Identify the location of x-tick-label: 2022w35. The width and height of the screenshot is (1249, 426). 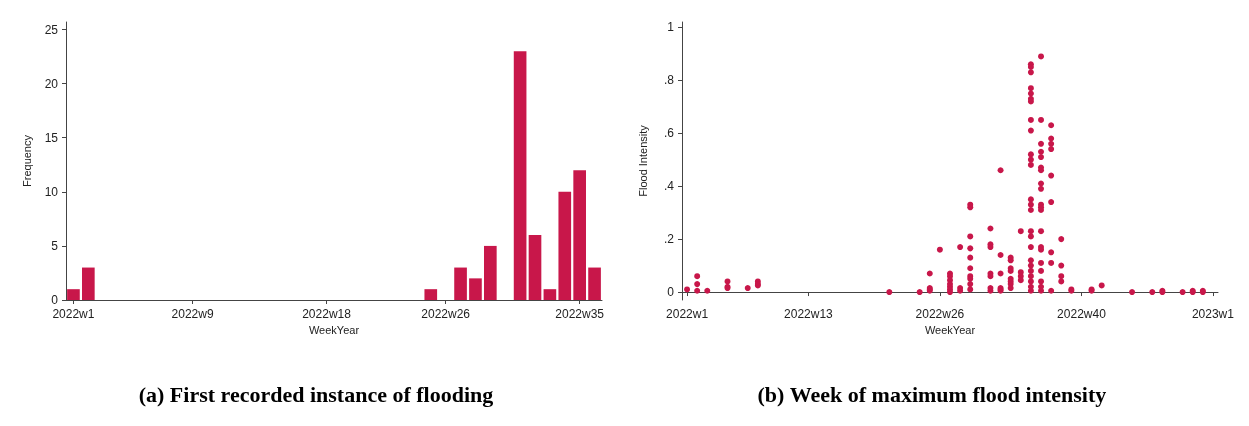
(580, 314).